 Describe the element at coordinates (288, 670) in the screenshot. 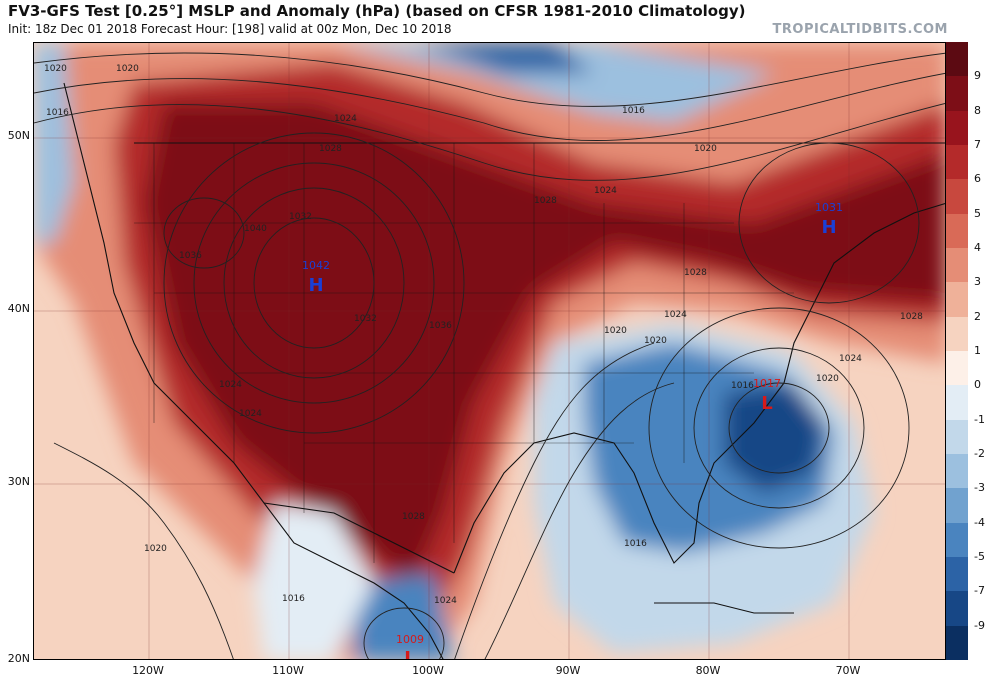

I see `lon-label: 110W` at that location.